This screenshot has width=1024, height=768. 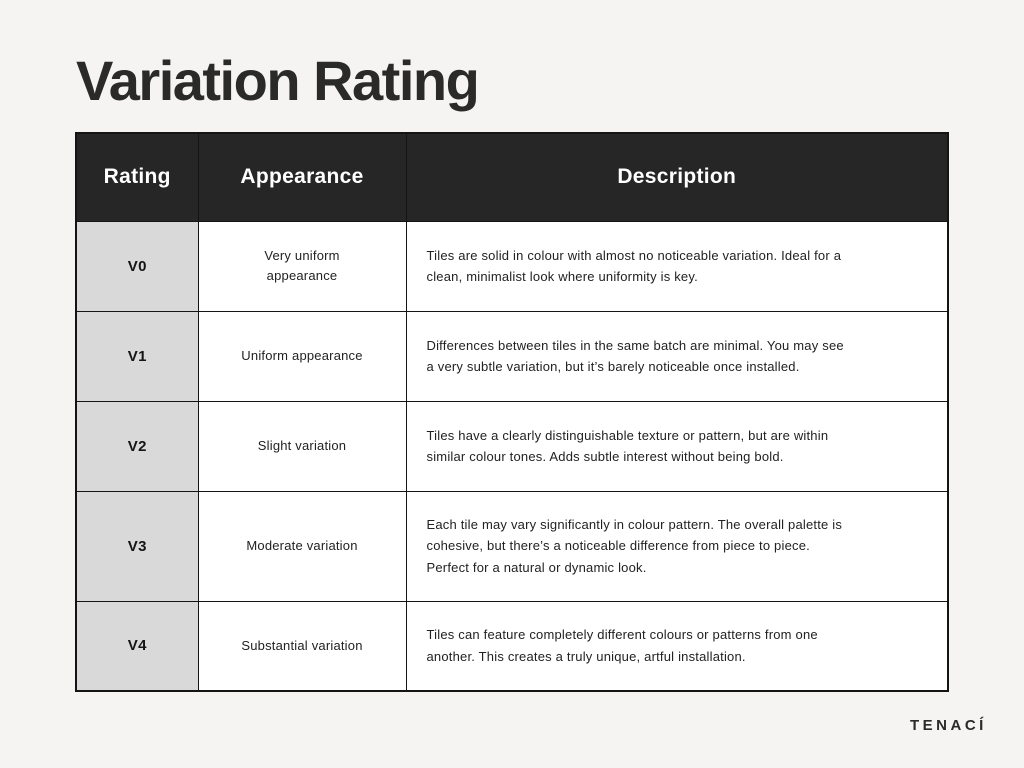 I want to click on appearance-cell-v2: Slight variation, so click(x=302, y=446).